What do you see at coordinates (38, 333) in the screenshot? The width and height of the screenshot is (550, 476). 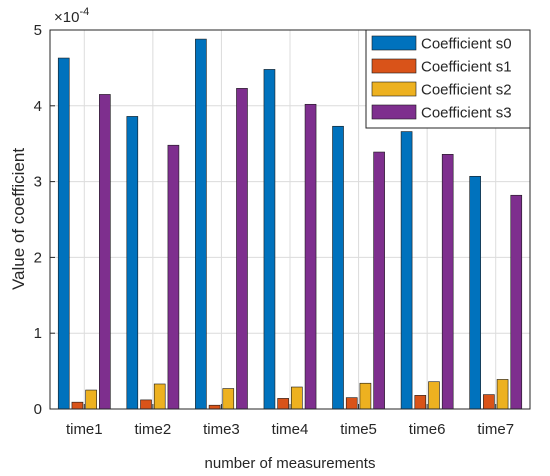 I see `y-tick-label: 1` at bounding box center [38, 333].